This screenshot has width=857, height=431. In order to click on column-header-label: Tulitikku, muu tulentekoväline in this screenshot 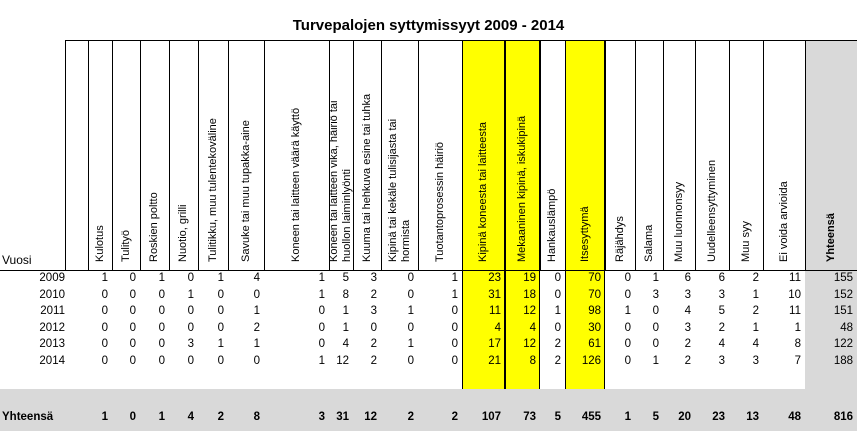, I will do `click(212, 190)`.